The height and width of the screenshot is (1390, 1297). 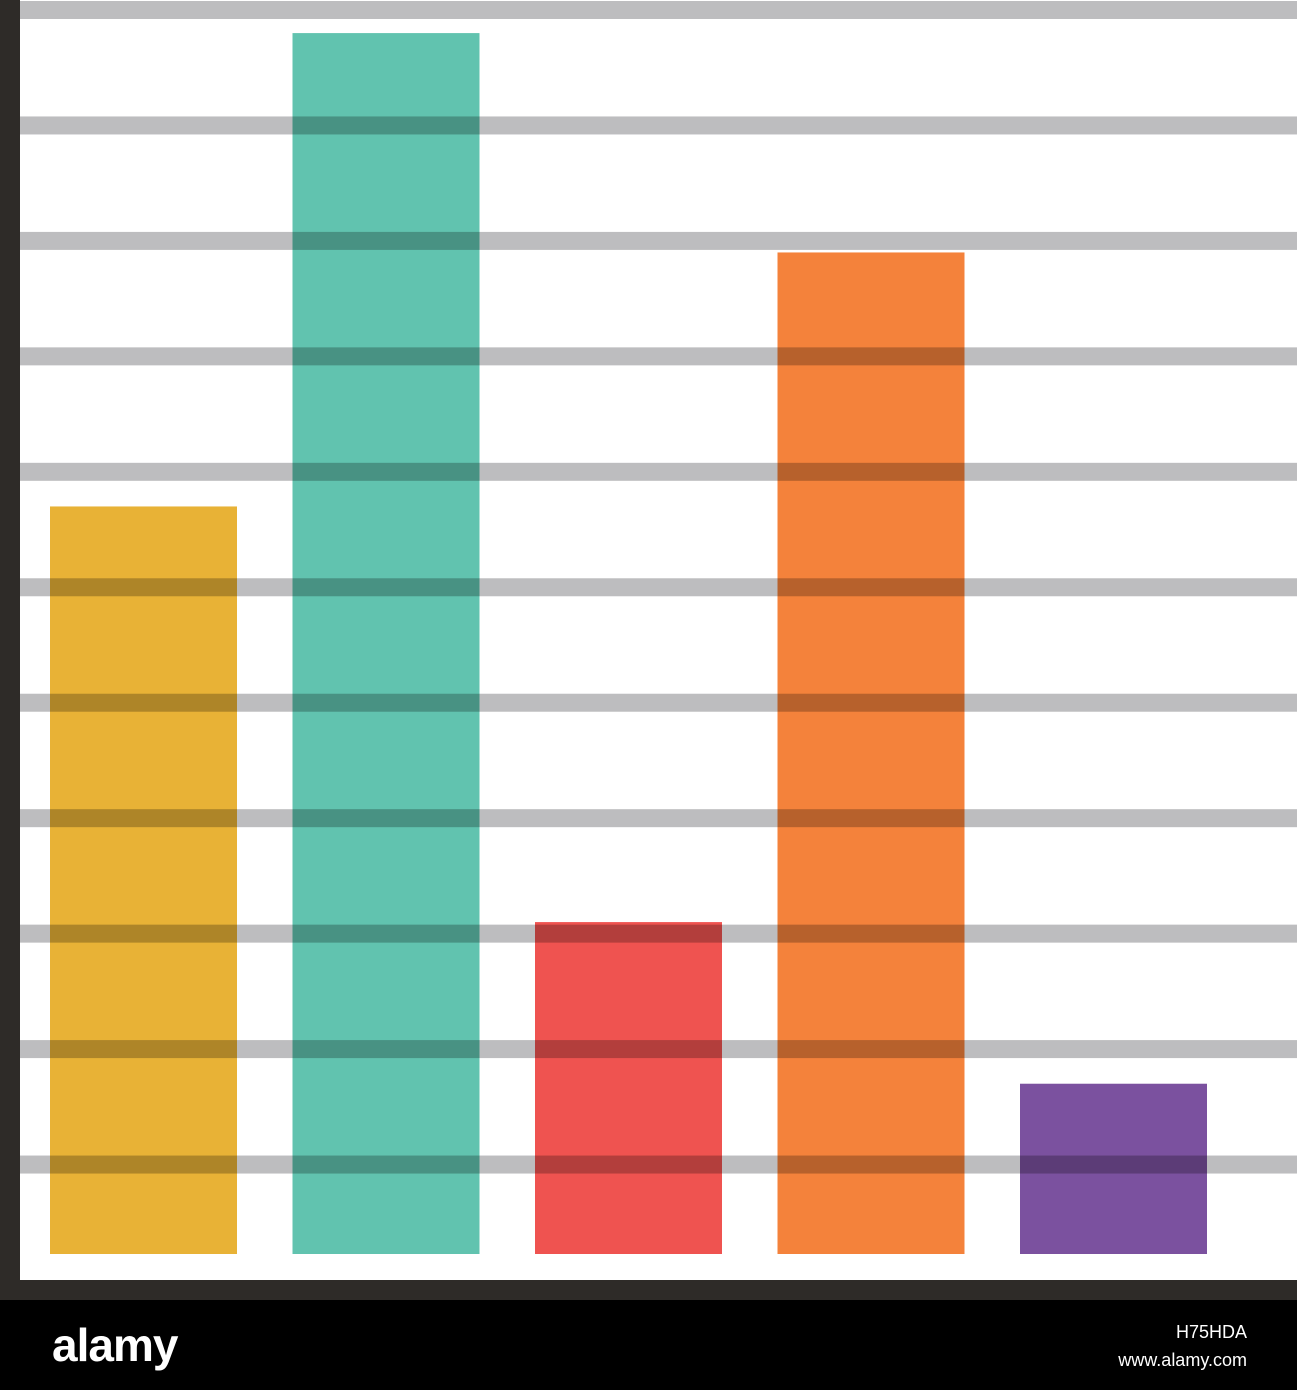 I want to click on y-axis, so click(x=10, y=650).